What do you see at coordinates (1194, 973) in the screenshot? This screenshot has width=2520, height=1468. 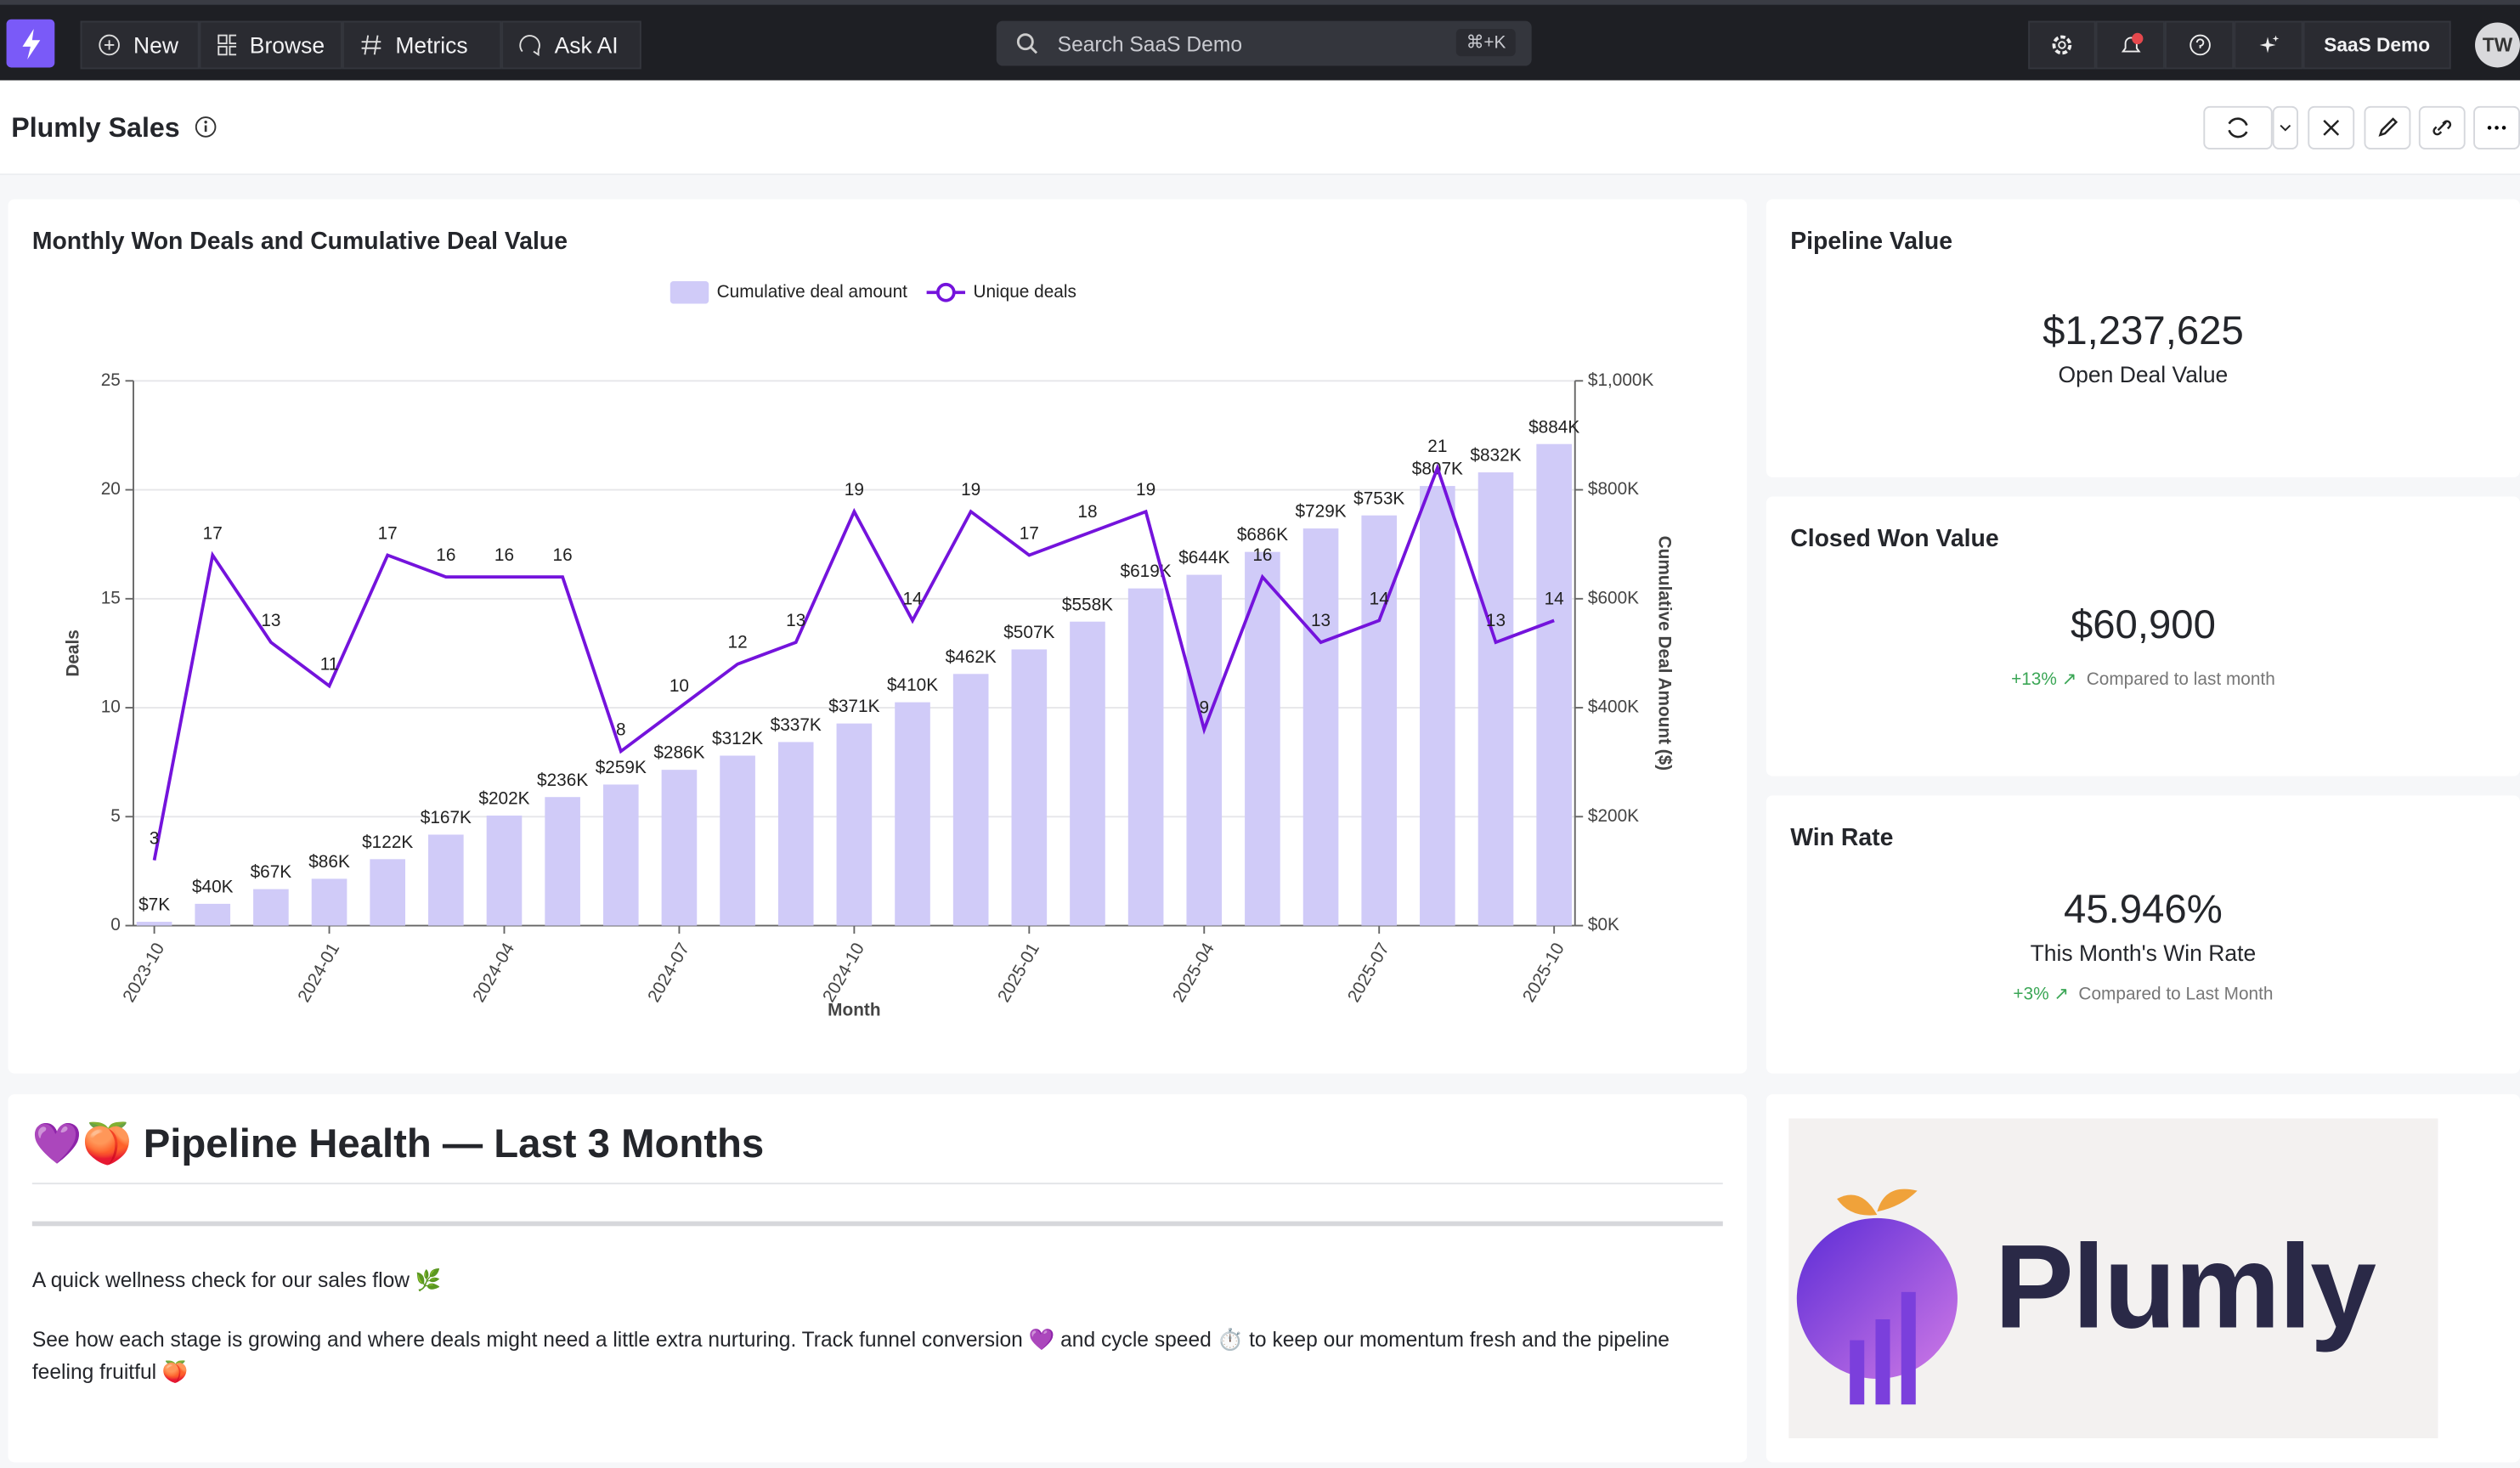 I see `x-tick-label: 2025-04` at bounding box center [1194, 973].